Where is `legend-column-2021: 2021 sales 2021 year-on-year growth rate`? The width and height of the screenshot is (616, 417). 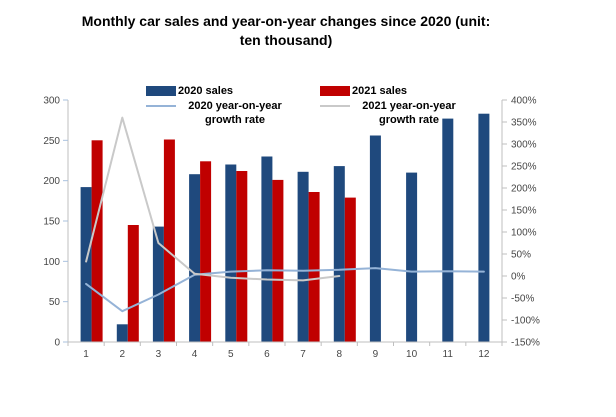 legend-column-2021: 2021 sales 2021 year-on-year growth rate is located at coordinates (396, 105).